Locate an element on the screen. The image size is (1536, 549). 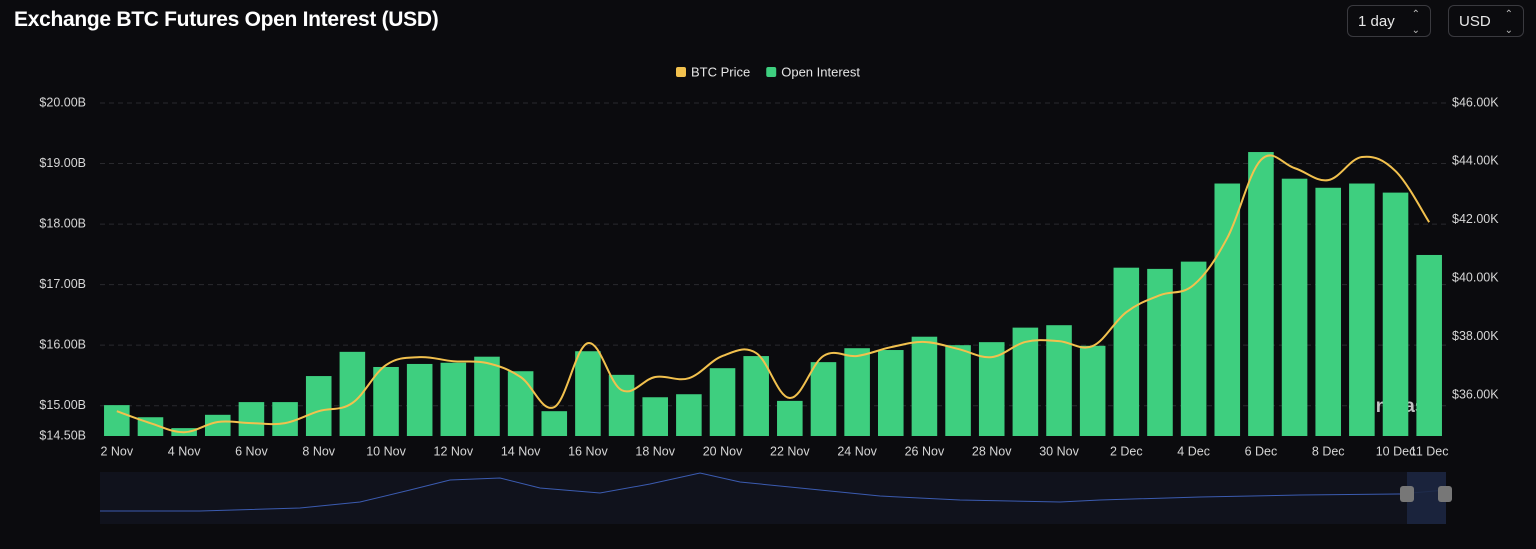
y2-tick-label: $40.00K is located at coordinates (1475, 278).